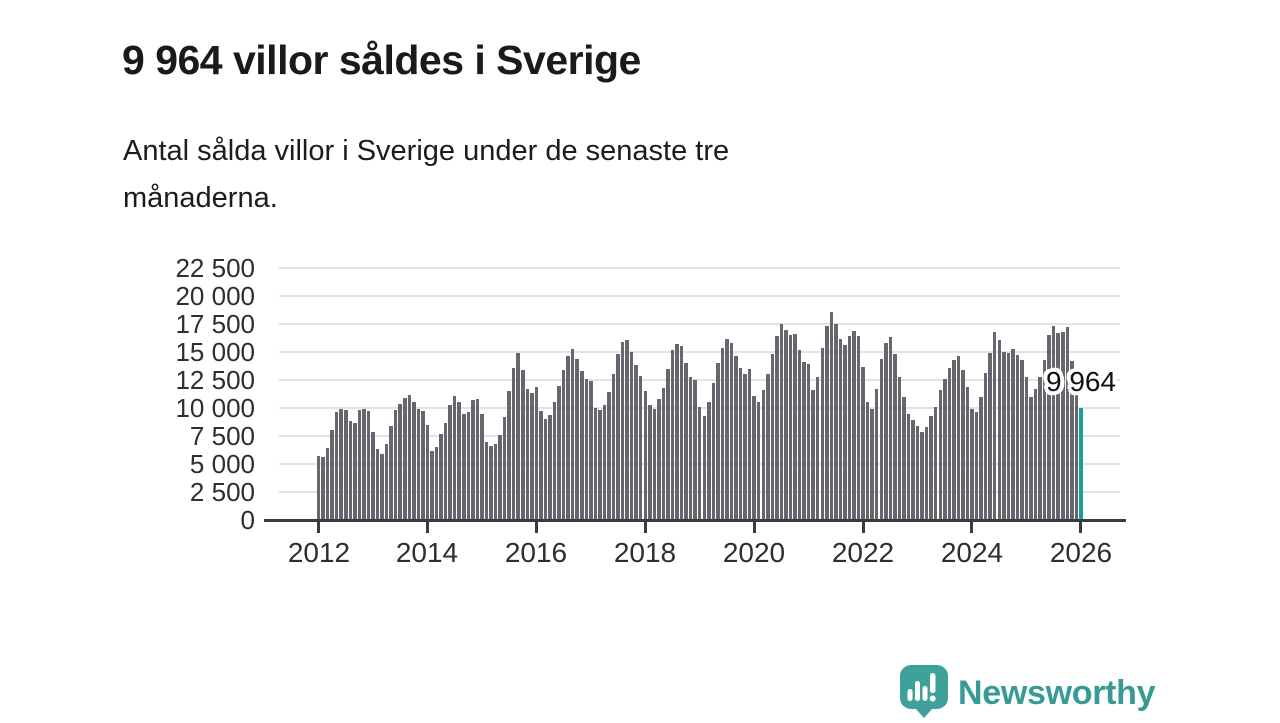 The image size is (1280, 723). I want to click on x-axis-label: 2012, so click(319, 552).